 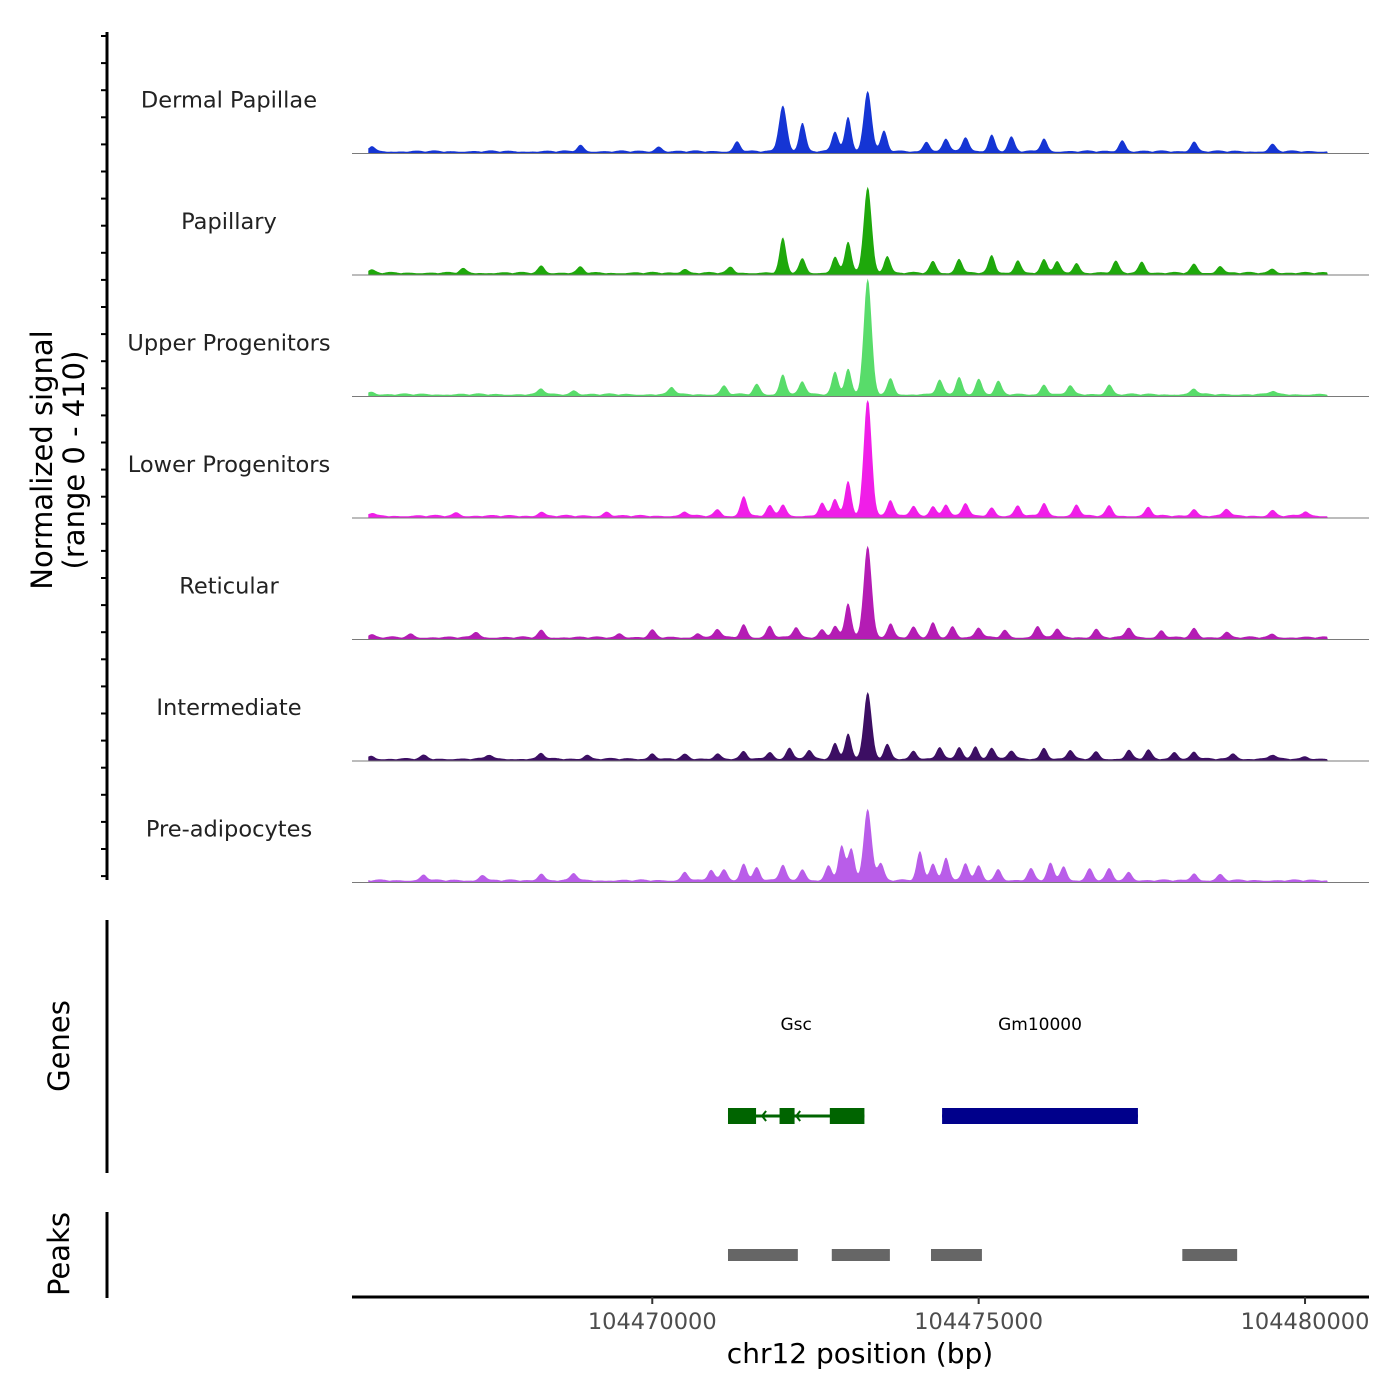 What do you see at coordinates (74, 460) in the screenshot?
I see `y-axis-title-line2: (range 0 - 410)` at bounding box center [74, 460].